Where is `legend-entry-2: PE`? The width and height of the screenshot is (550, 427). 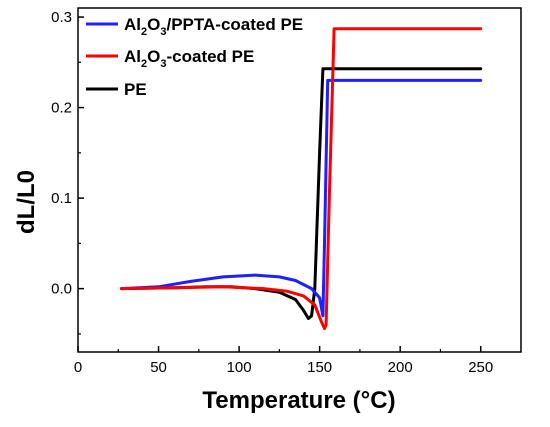 legend-entry-2: PE is located at coordinates (135, 89).